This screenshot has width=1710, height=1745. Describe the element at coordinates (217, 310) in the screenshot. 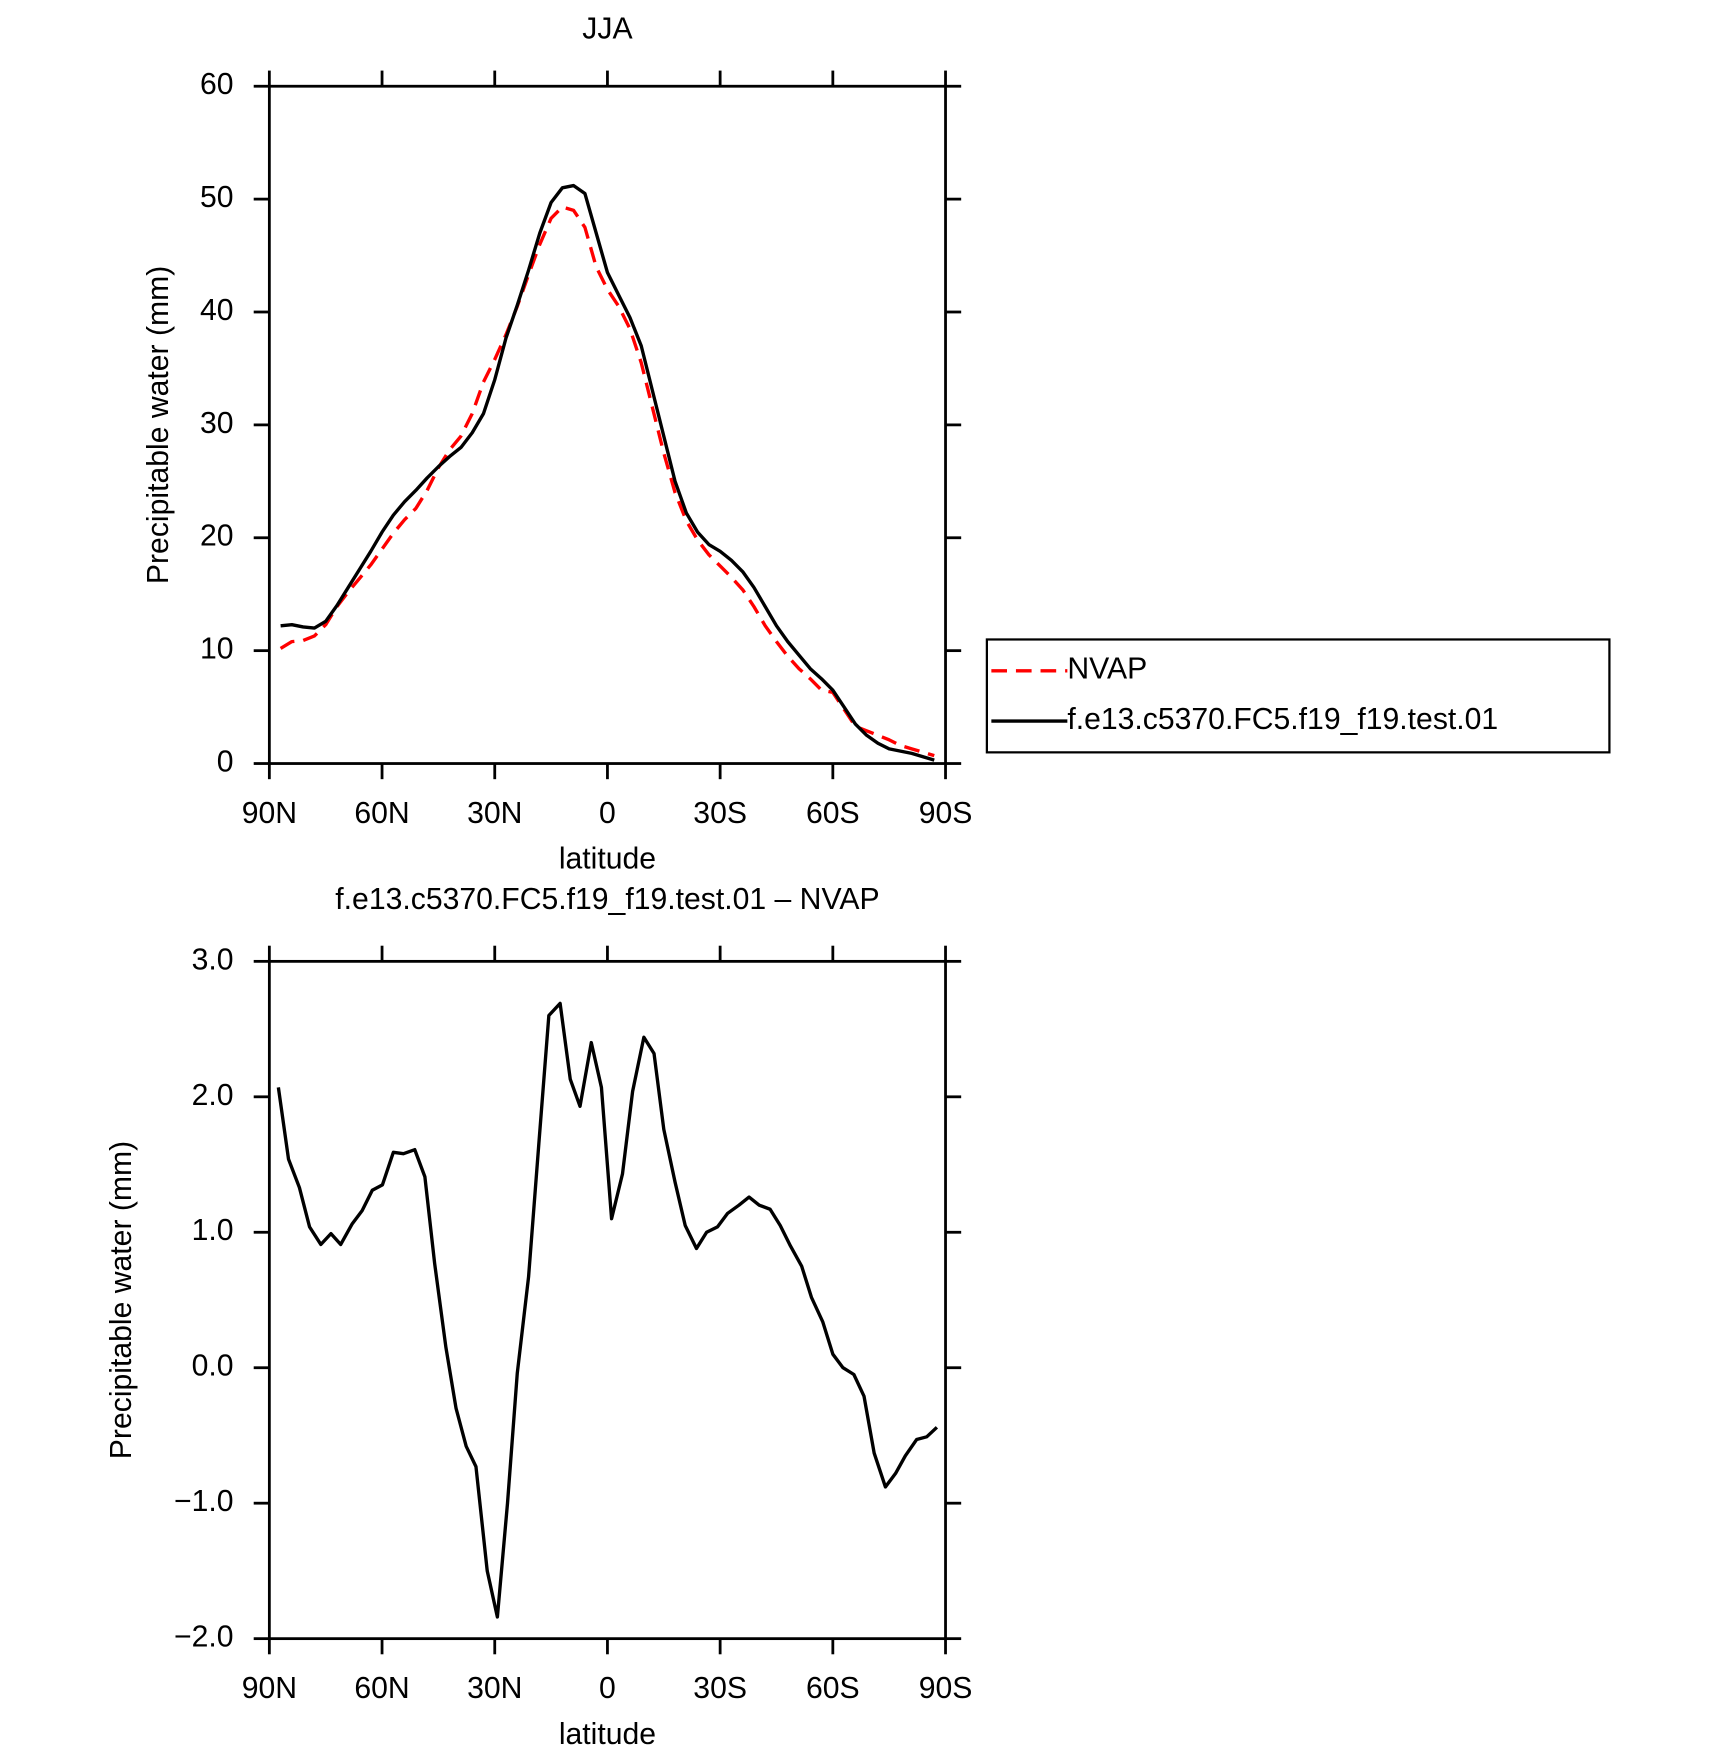

I see `y-tick-label: 40` at that location.